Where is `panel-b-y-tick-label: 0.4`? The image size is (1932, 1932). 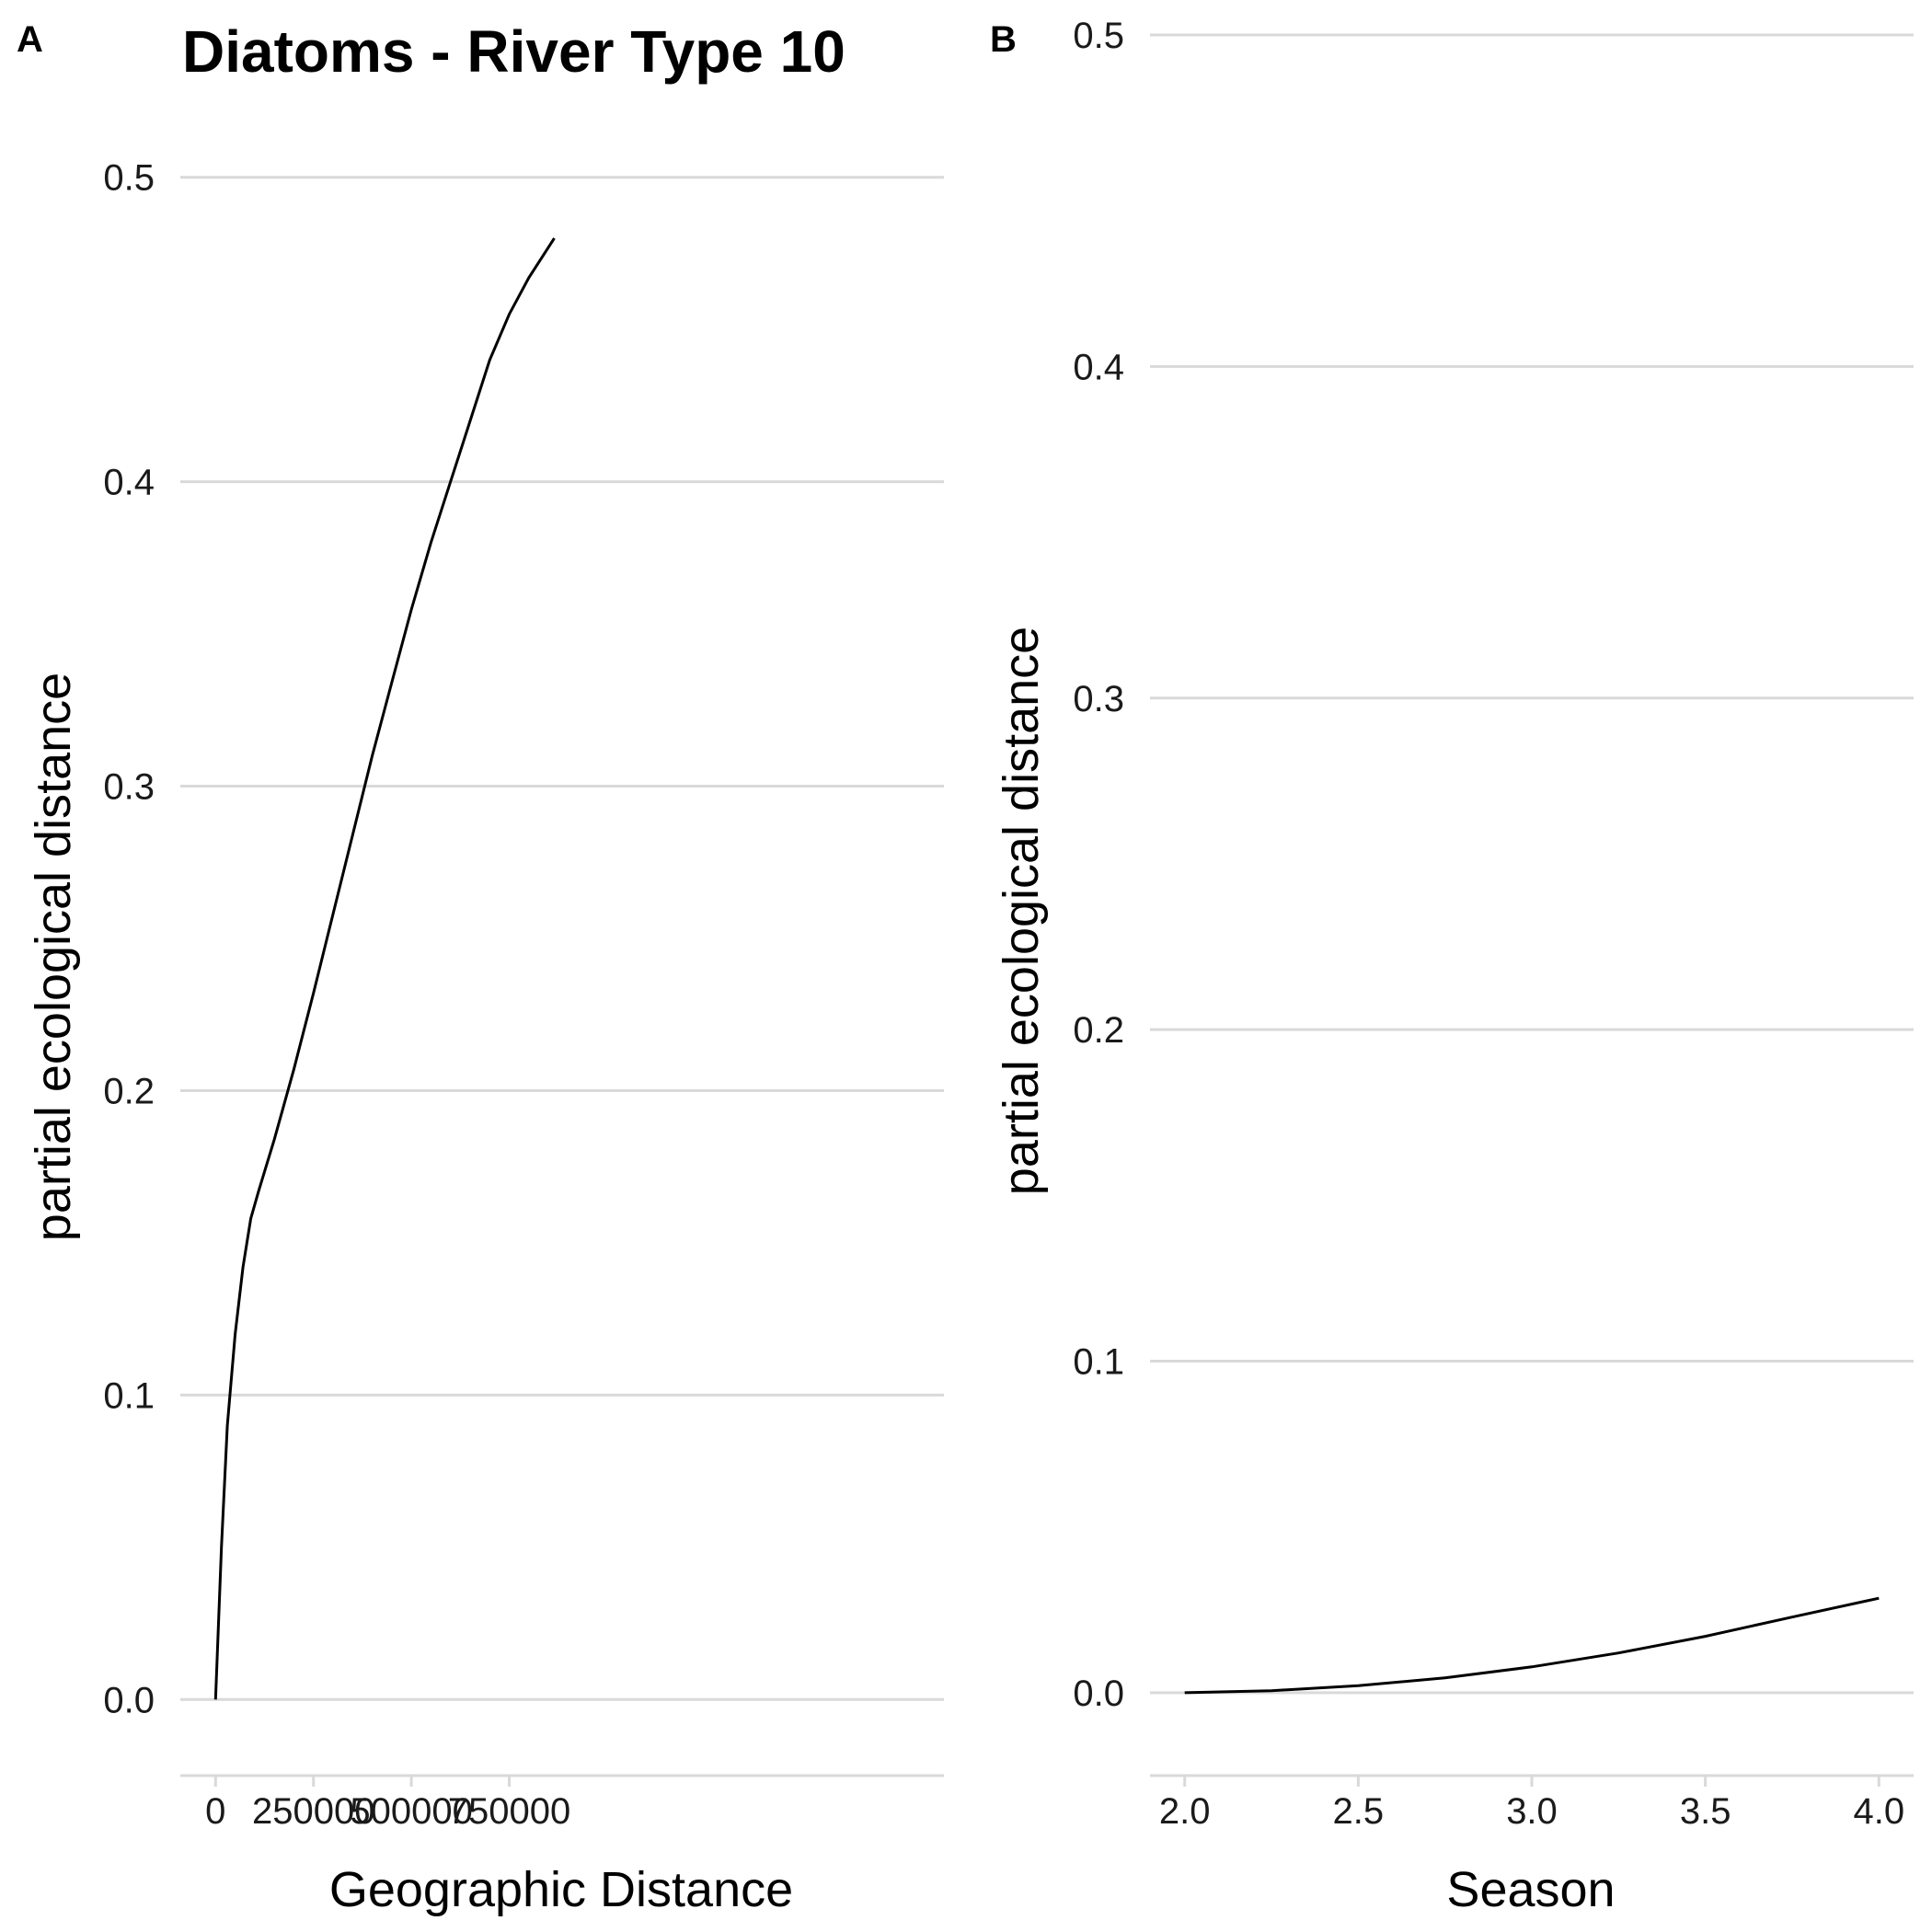
panel-b-y-tick-label: 0.4 is located at coordinates (1098, 367).